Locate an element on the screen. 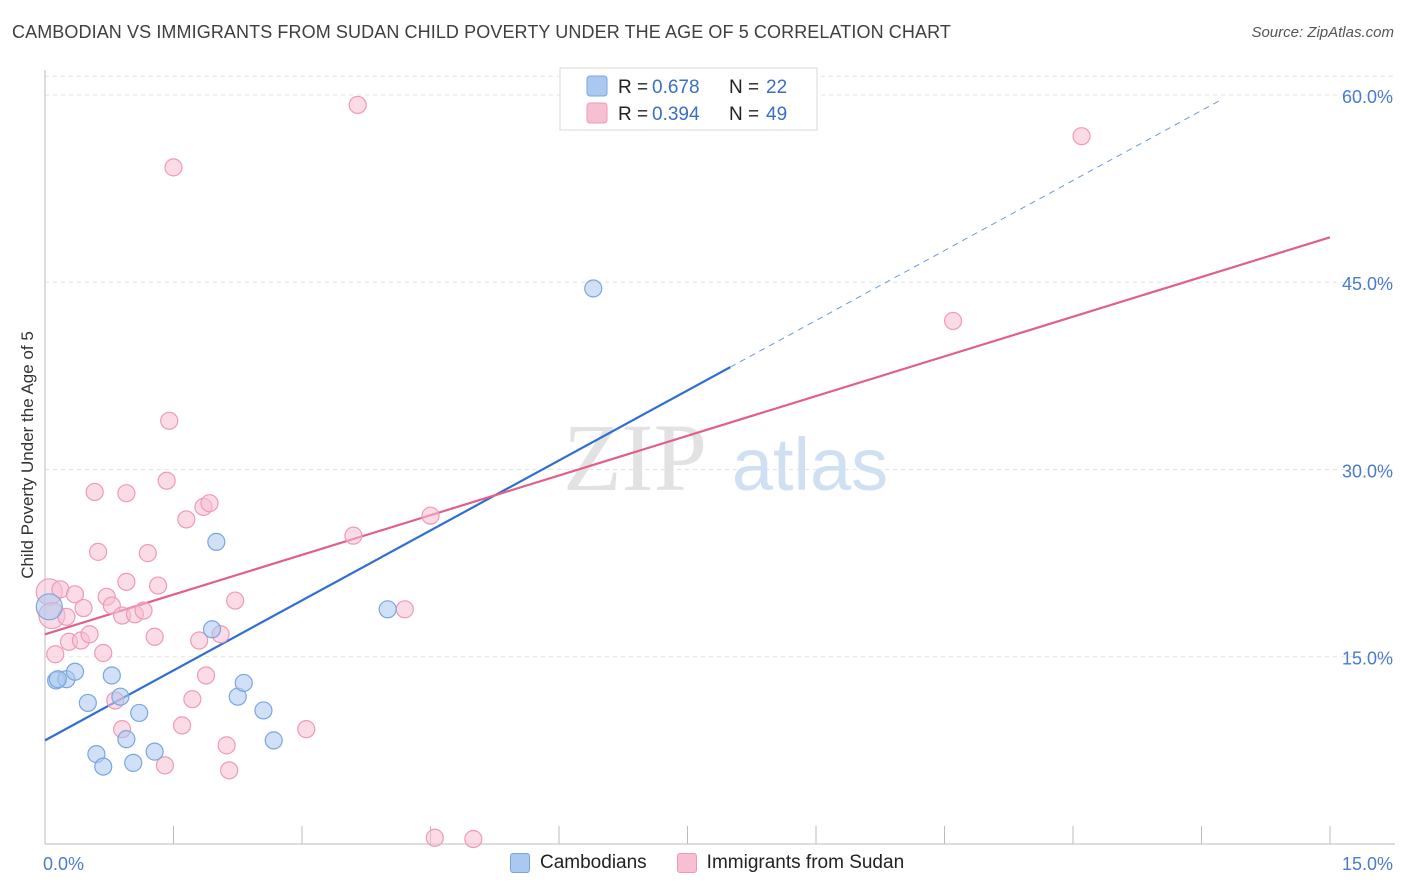  legend-n-value-sudan: 49 is located at coordinates (776, 114).